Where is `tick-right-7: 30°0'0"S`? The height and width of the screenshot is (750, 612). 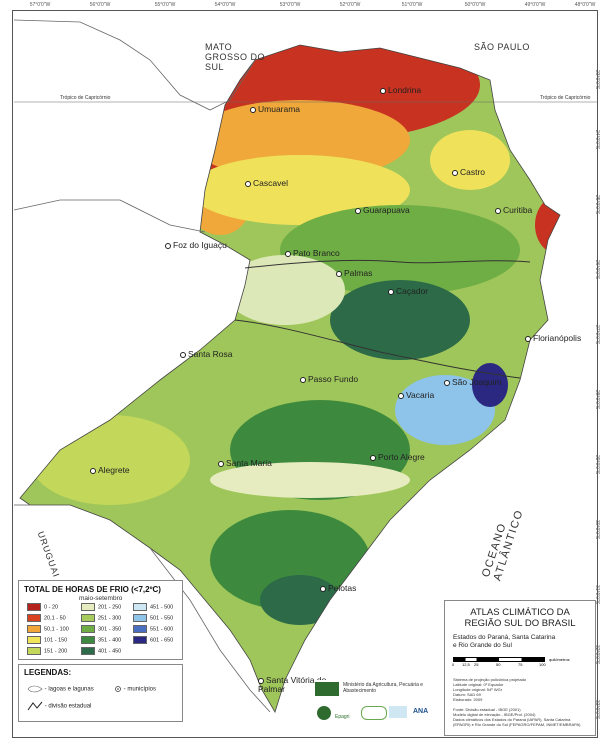 tick-right-7: 30°0'0"S is located at coordinates (597, 530).